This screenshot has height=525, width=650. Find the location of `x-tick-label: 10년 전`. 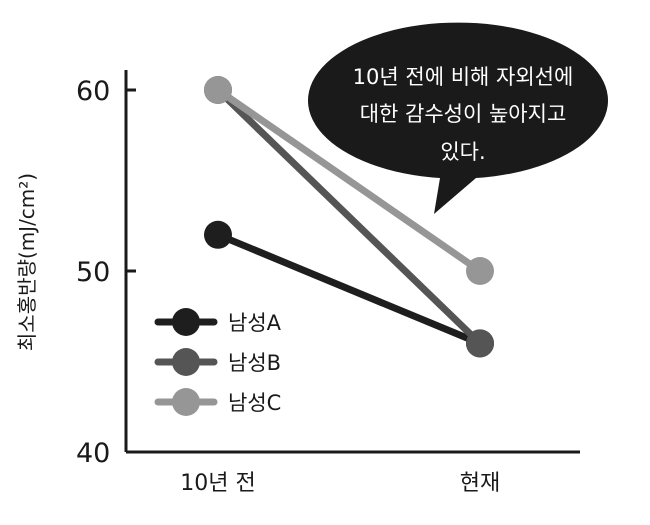

x-tick-label: 10년 전 is located at coordinates (217, 483).